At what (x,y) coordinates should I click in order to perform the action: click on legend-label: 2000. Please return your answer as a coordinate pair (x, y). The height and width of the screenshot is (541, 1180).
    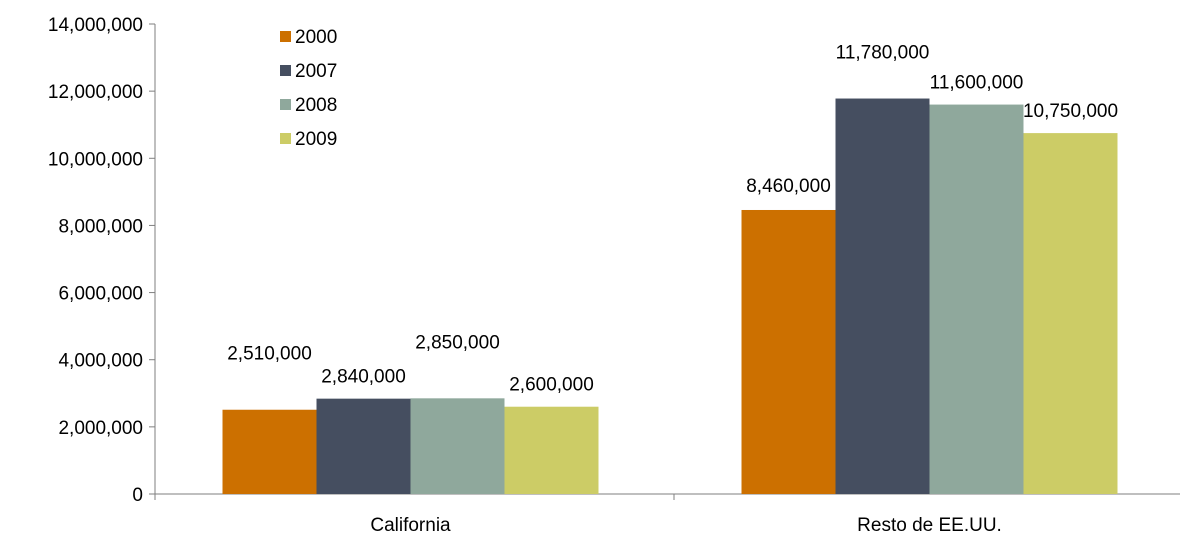
    Looking at the image, I should click on (316, 37).